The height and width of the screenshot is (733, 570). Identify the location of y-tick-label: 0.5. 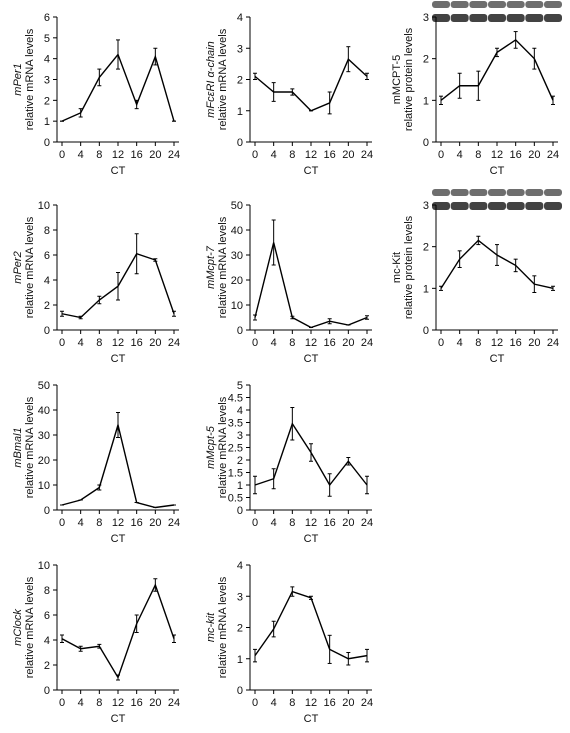
(235, 499).